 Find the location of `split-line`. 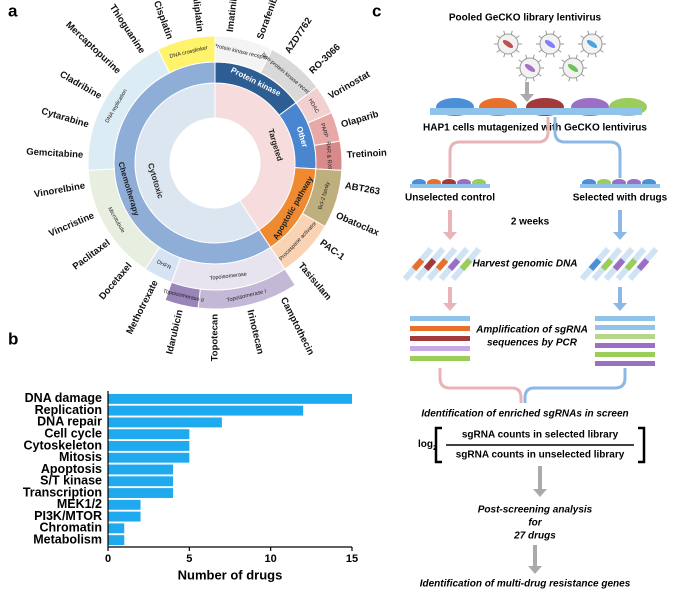

split-line is located at coordinates (587, 147).